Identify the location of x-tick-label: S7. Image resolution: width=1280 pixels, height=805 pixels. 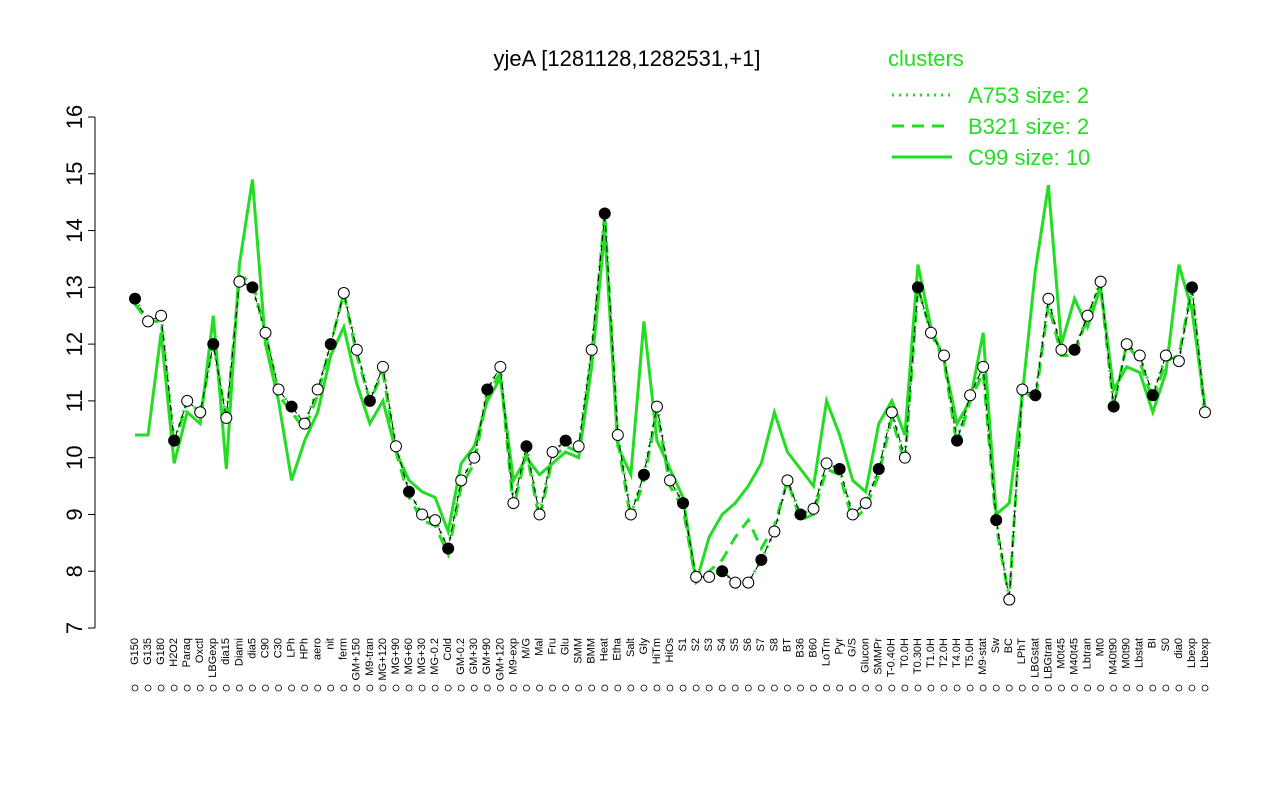
(761, 644).